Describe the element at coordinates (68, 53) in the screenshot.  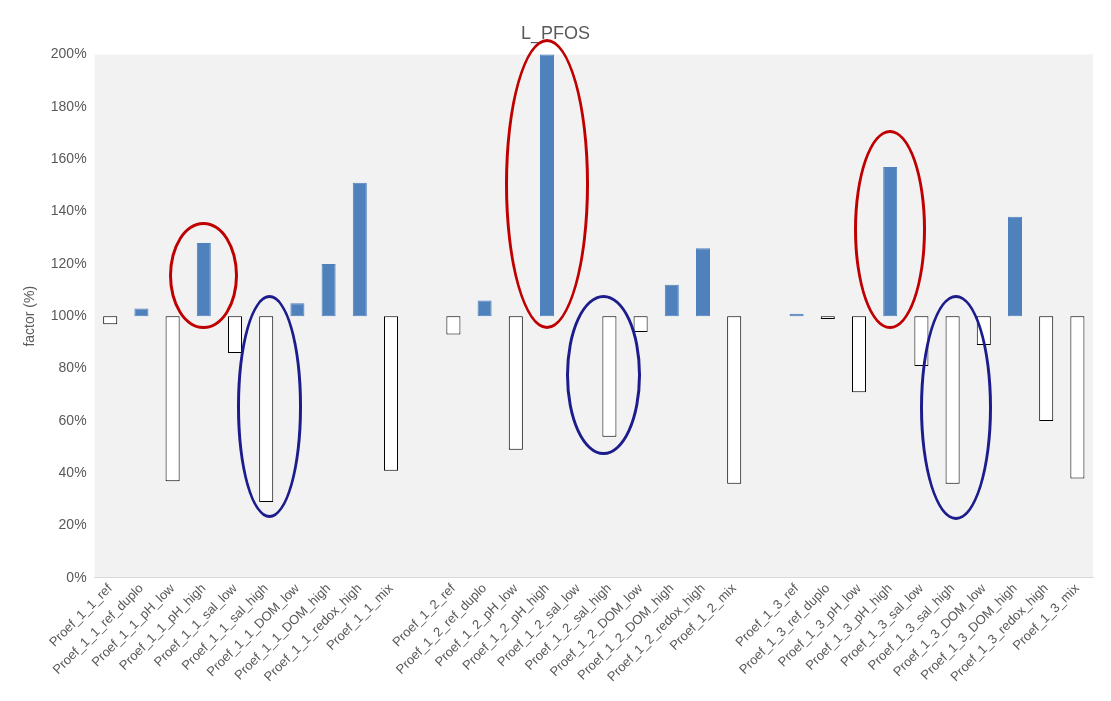
I see `y-tick-label: 200%` at that location.